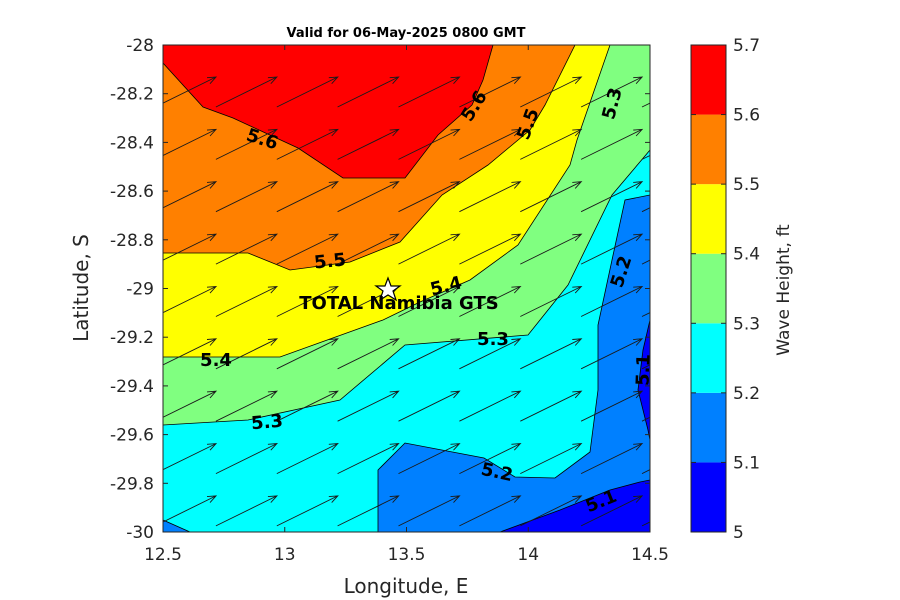 Image resolution: width=900 pixels, height=600 pixels. What do you see at coordinates (407, 555) in the screenshot?
I see `x-tick-label: 13.5` at bounding box center [407, 555].